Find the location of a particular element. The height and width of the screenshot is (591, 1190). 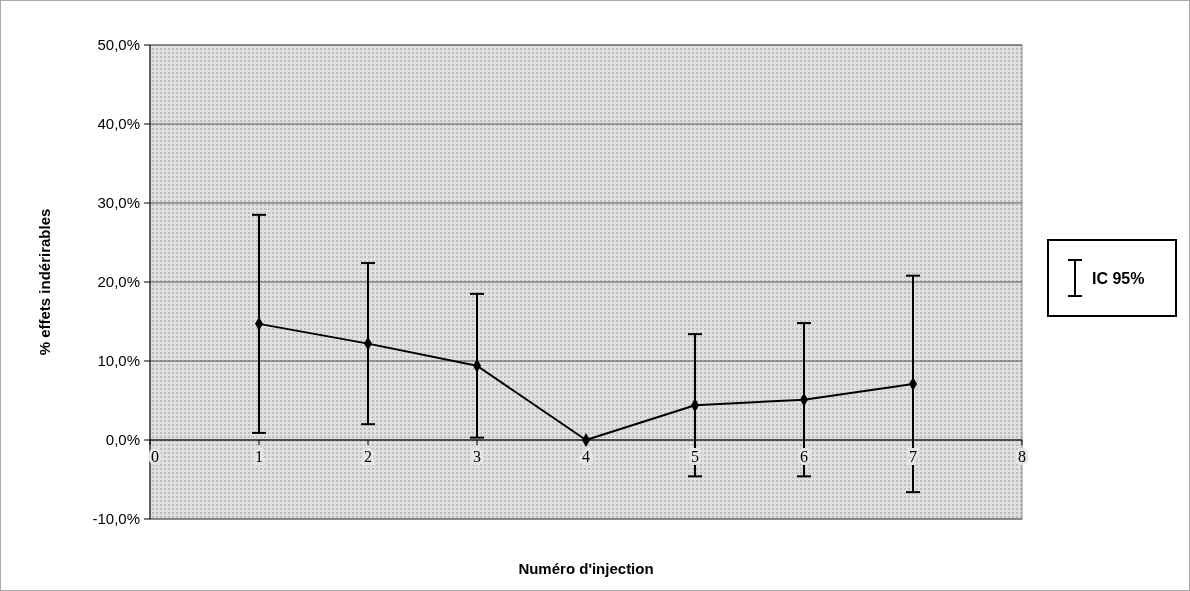

x-tick-label: 2 is located at coordinates (368, 456).